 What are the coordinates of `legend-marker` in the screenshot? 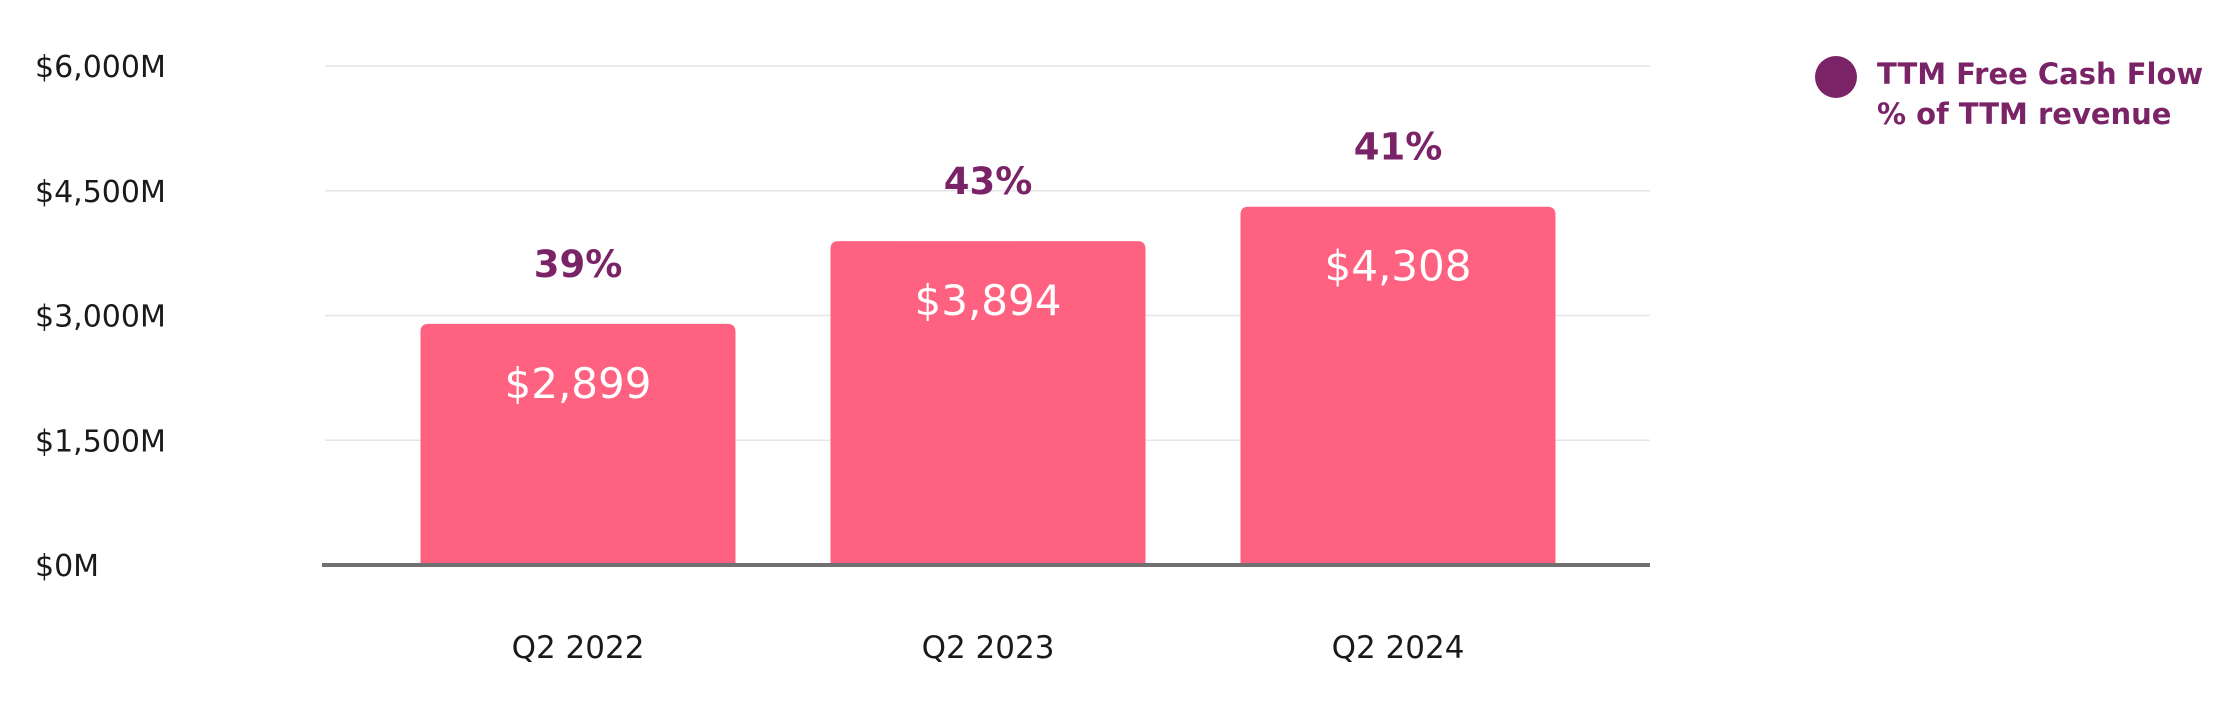 It's located at (1836, 77).